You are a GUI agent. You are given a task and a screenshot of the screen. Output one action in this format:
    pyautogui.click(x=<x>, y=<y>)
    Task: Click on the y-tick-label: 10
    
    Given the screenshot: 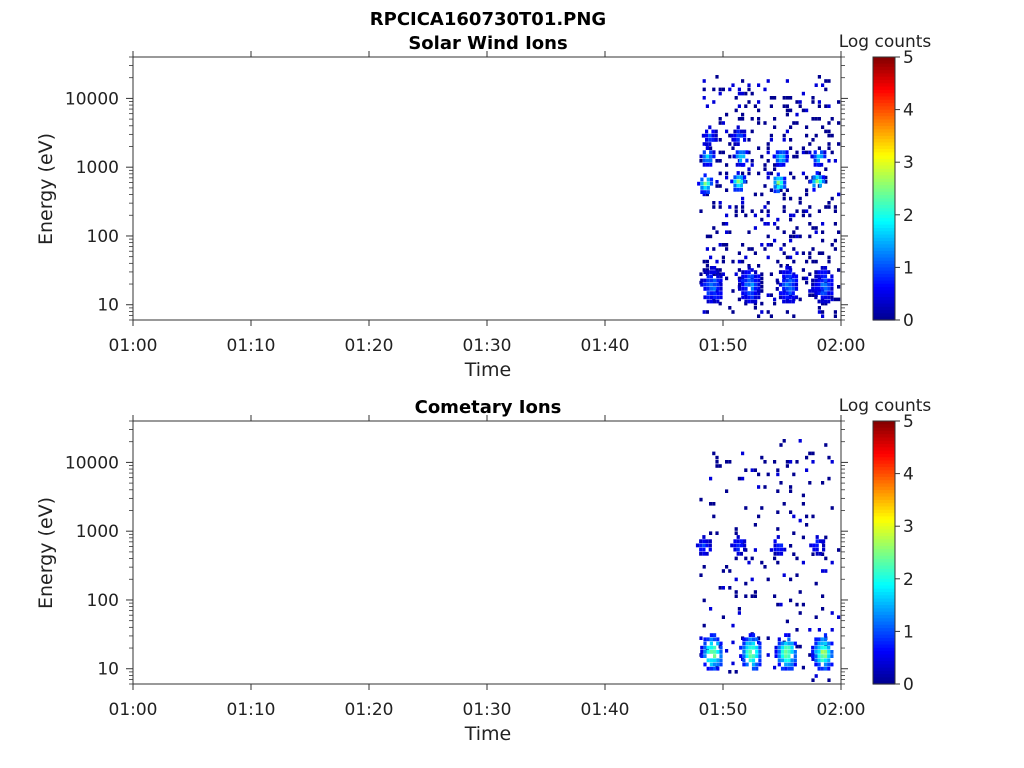 What is the action you would take?
    pyautogui.click(x=108, y=306)
    